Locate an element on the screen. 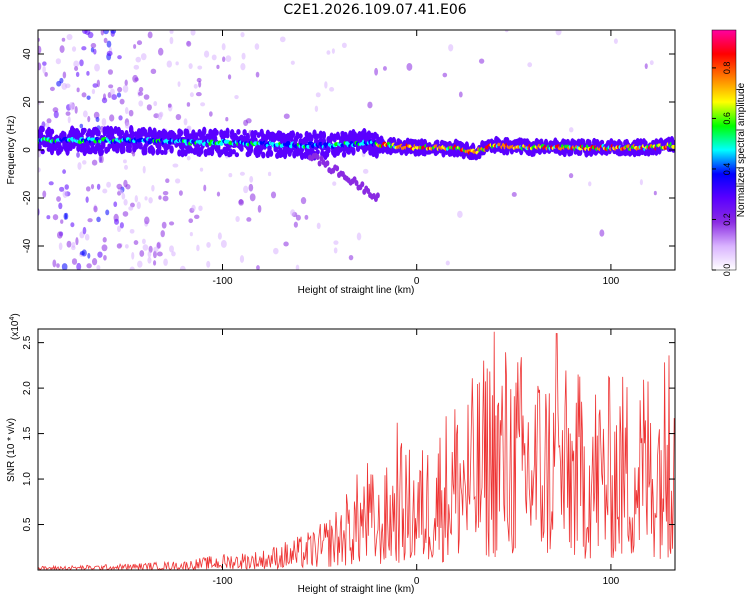 The image size is (750, 600). snr-y-tick-label: 2.0 is located at coordinates (27, 388).